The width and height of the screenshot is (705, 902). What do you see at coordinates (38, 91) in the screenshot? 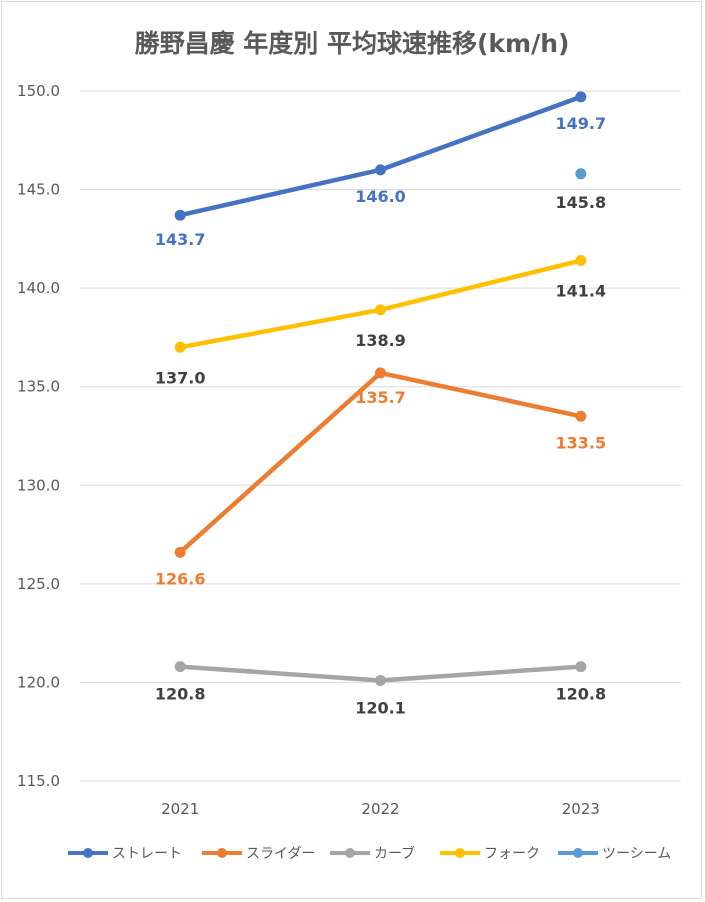
I see `y-tick-label: 150.0` at bounding box center [38, 91].